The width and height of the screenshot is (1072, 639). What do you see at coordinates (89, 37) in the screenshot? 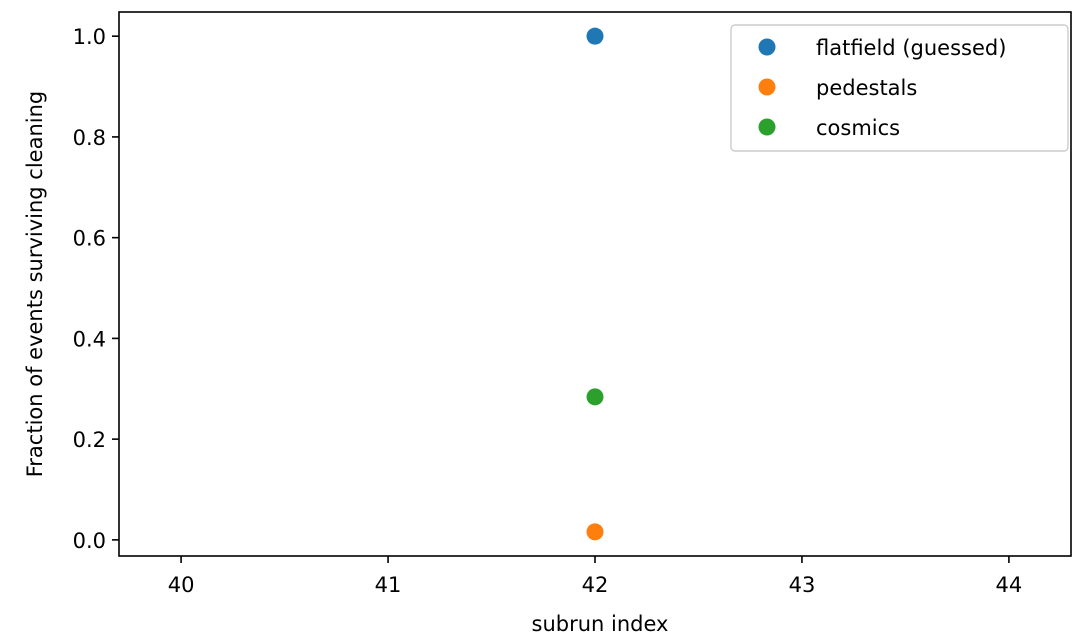
I see `y-tick-label: 1.0` at bounding box center [89, 37].